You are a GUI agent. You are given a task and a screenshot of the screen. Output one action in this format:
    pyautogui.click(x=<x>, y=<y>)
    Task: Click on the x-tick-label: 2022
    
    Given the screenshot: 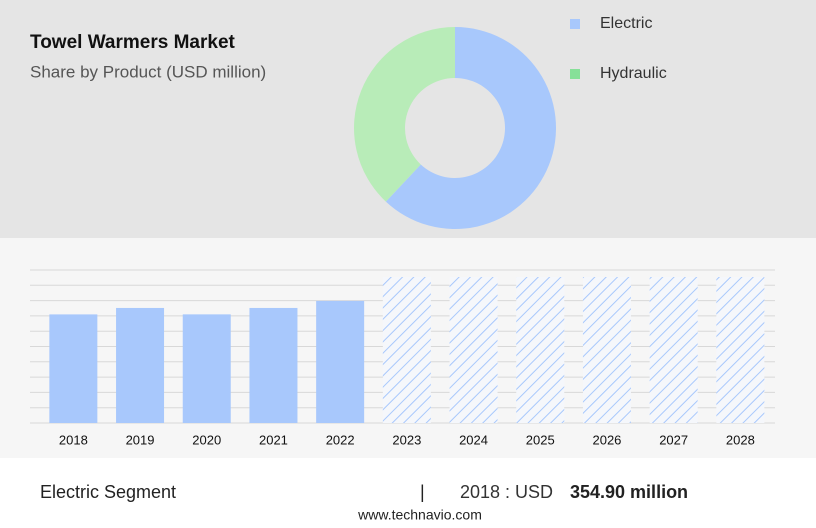 What is the action you would take?
    pyautogui.click(x=340, y=439)
    